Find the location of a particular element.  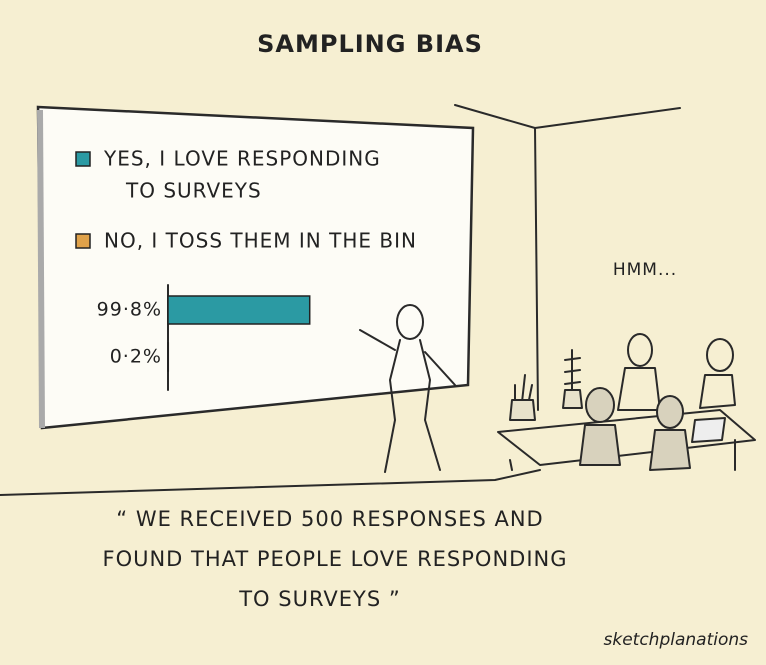

bar-value-label: 99·8% is located at coordinates (129, 310).